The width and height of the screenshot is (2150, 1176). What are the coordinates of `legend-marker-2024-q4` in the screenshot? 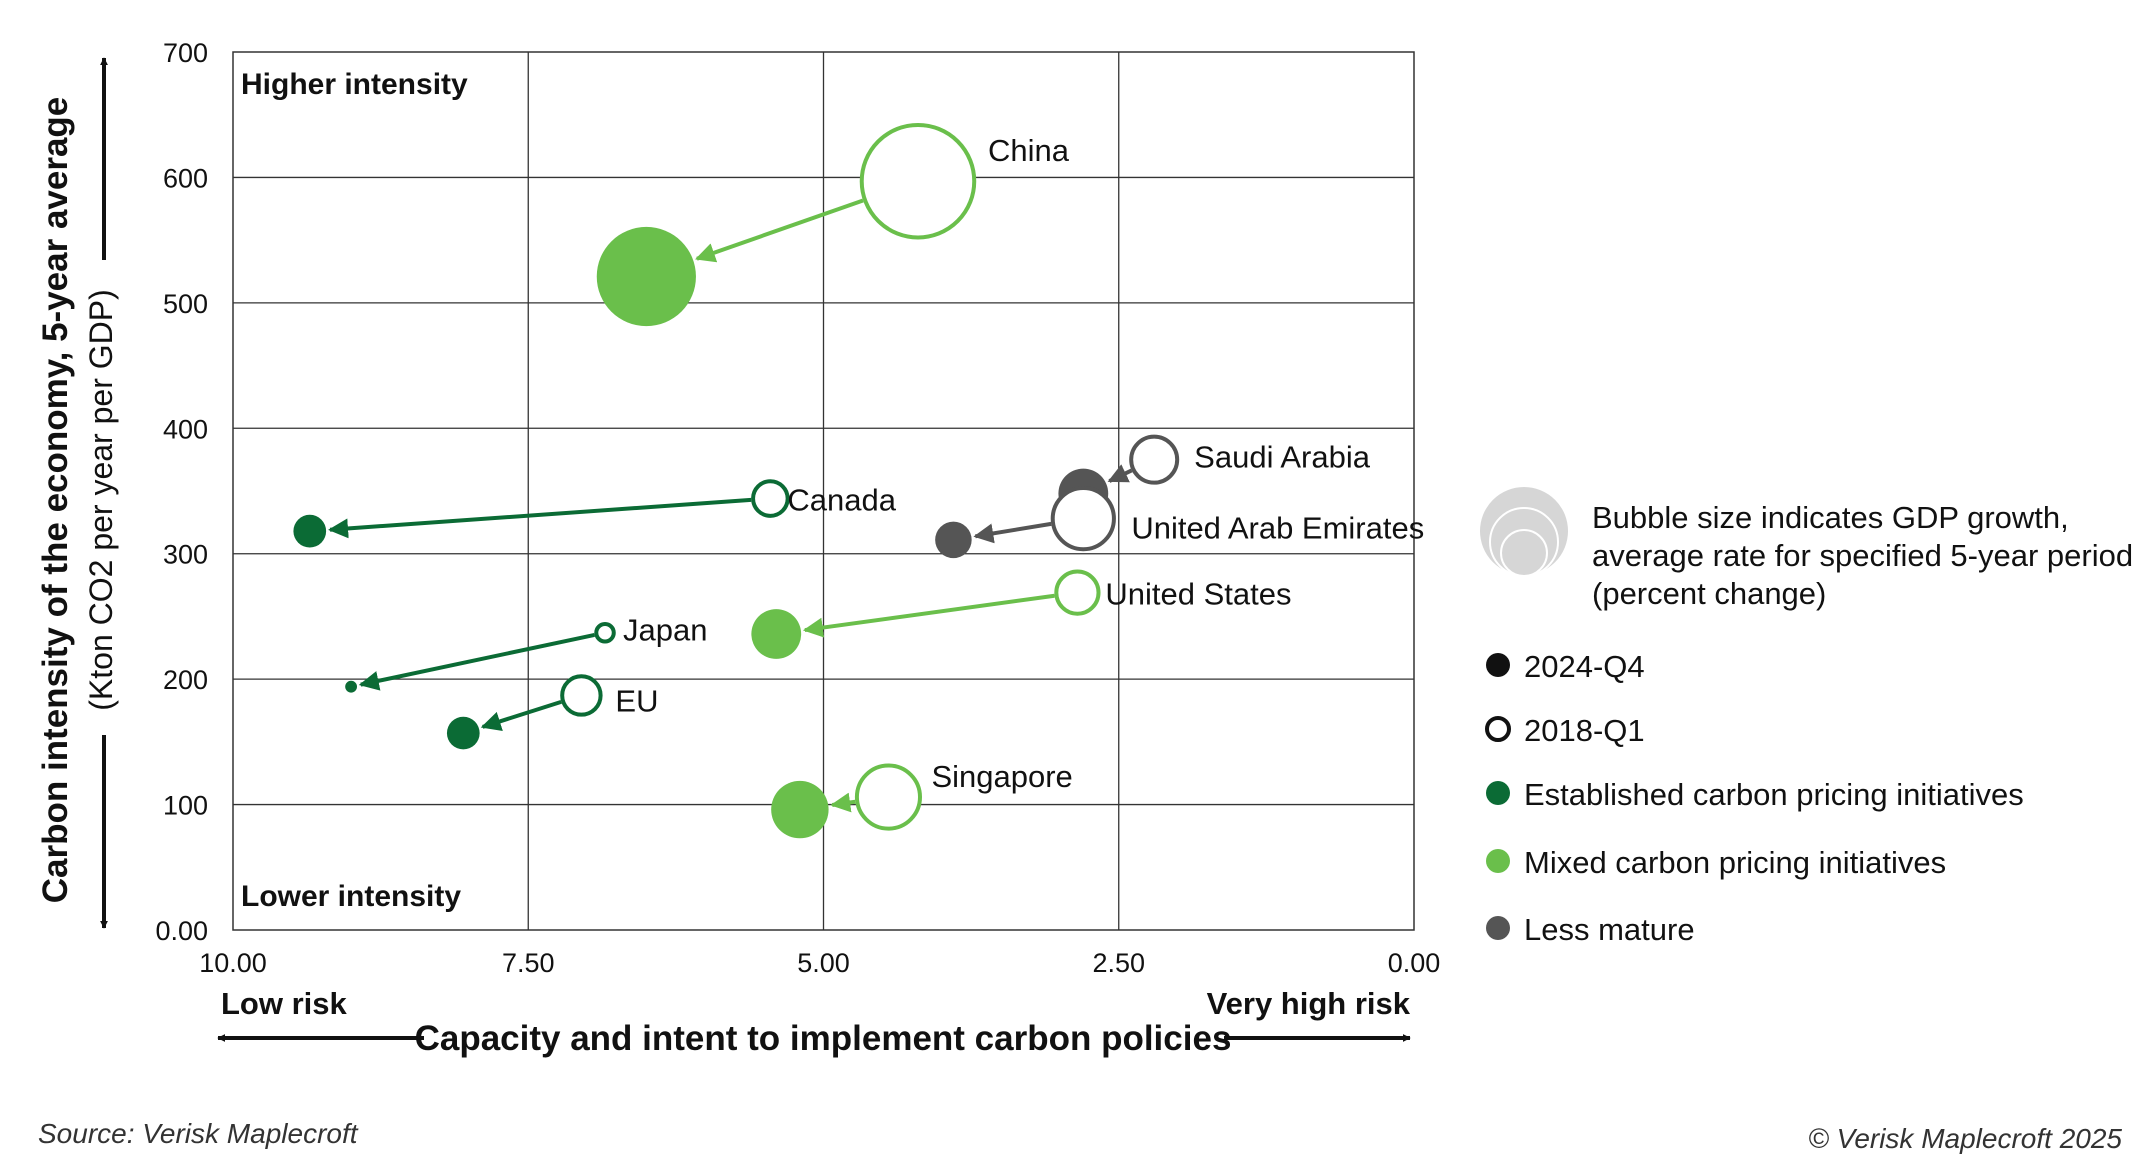 It's located at (1498, 665).